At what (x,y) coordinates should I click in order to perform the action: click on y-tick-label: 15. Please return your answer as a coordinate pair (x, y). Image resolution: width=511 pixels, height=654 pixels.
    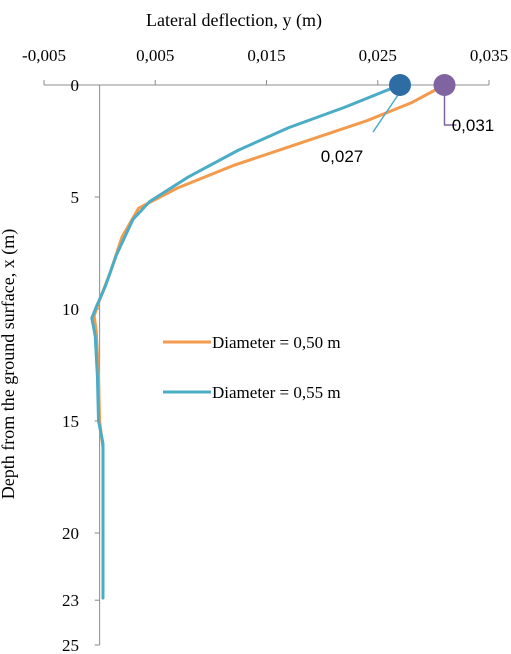
    Looking at the image, I should click on (70, 421).